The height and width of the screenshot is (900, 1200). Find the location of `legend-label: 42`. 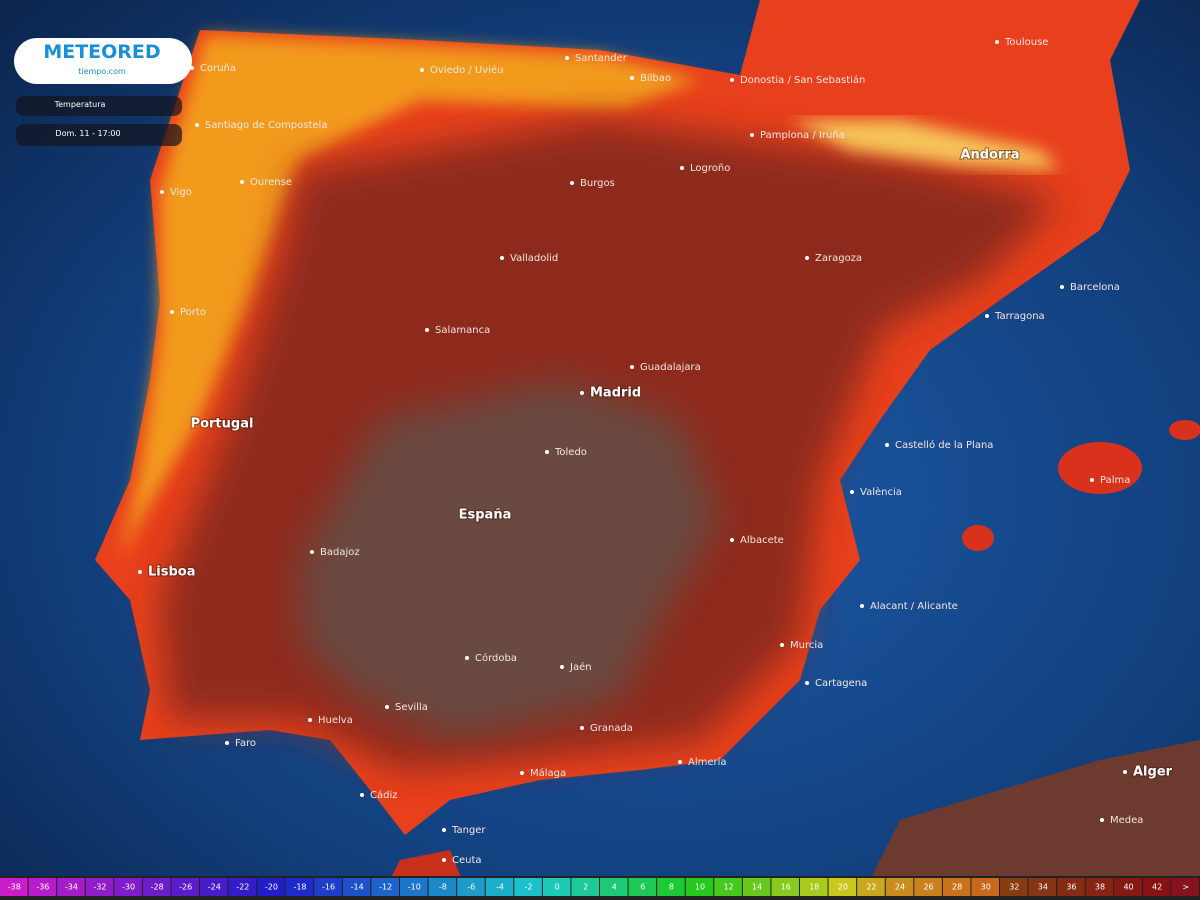

legend-label: 42 is located at coordinates (1157, 887).